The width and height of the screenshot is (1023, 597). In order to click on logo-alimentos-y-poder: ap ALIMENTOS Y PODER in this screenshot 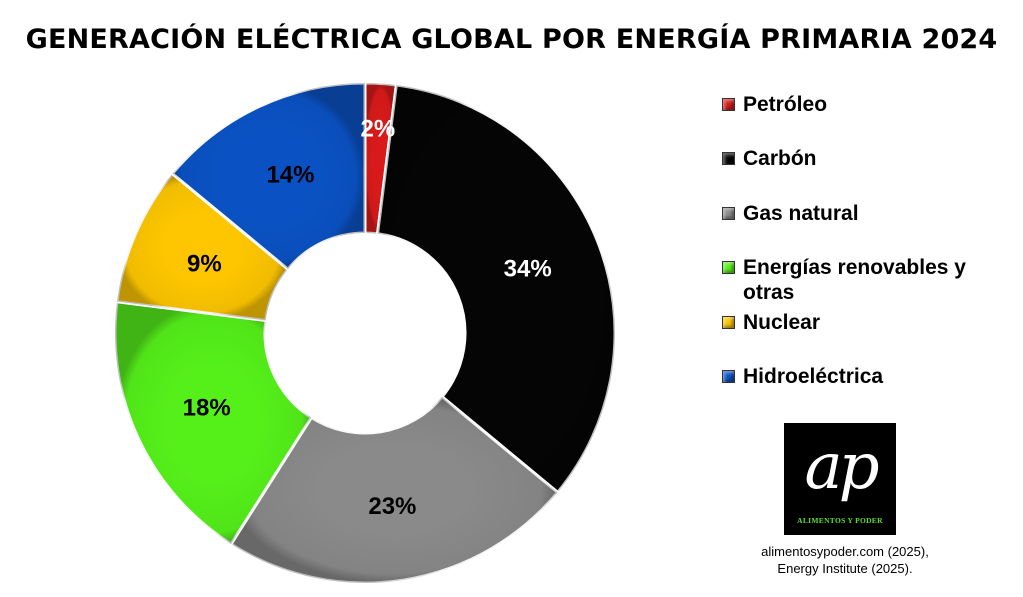, I will do `click(840, 479)`.